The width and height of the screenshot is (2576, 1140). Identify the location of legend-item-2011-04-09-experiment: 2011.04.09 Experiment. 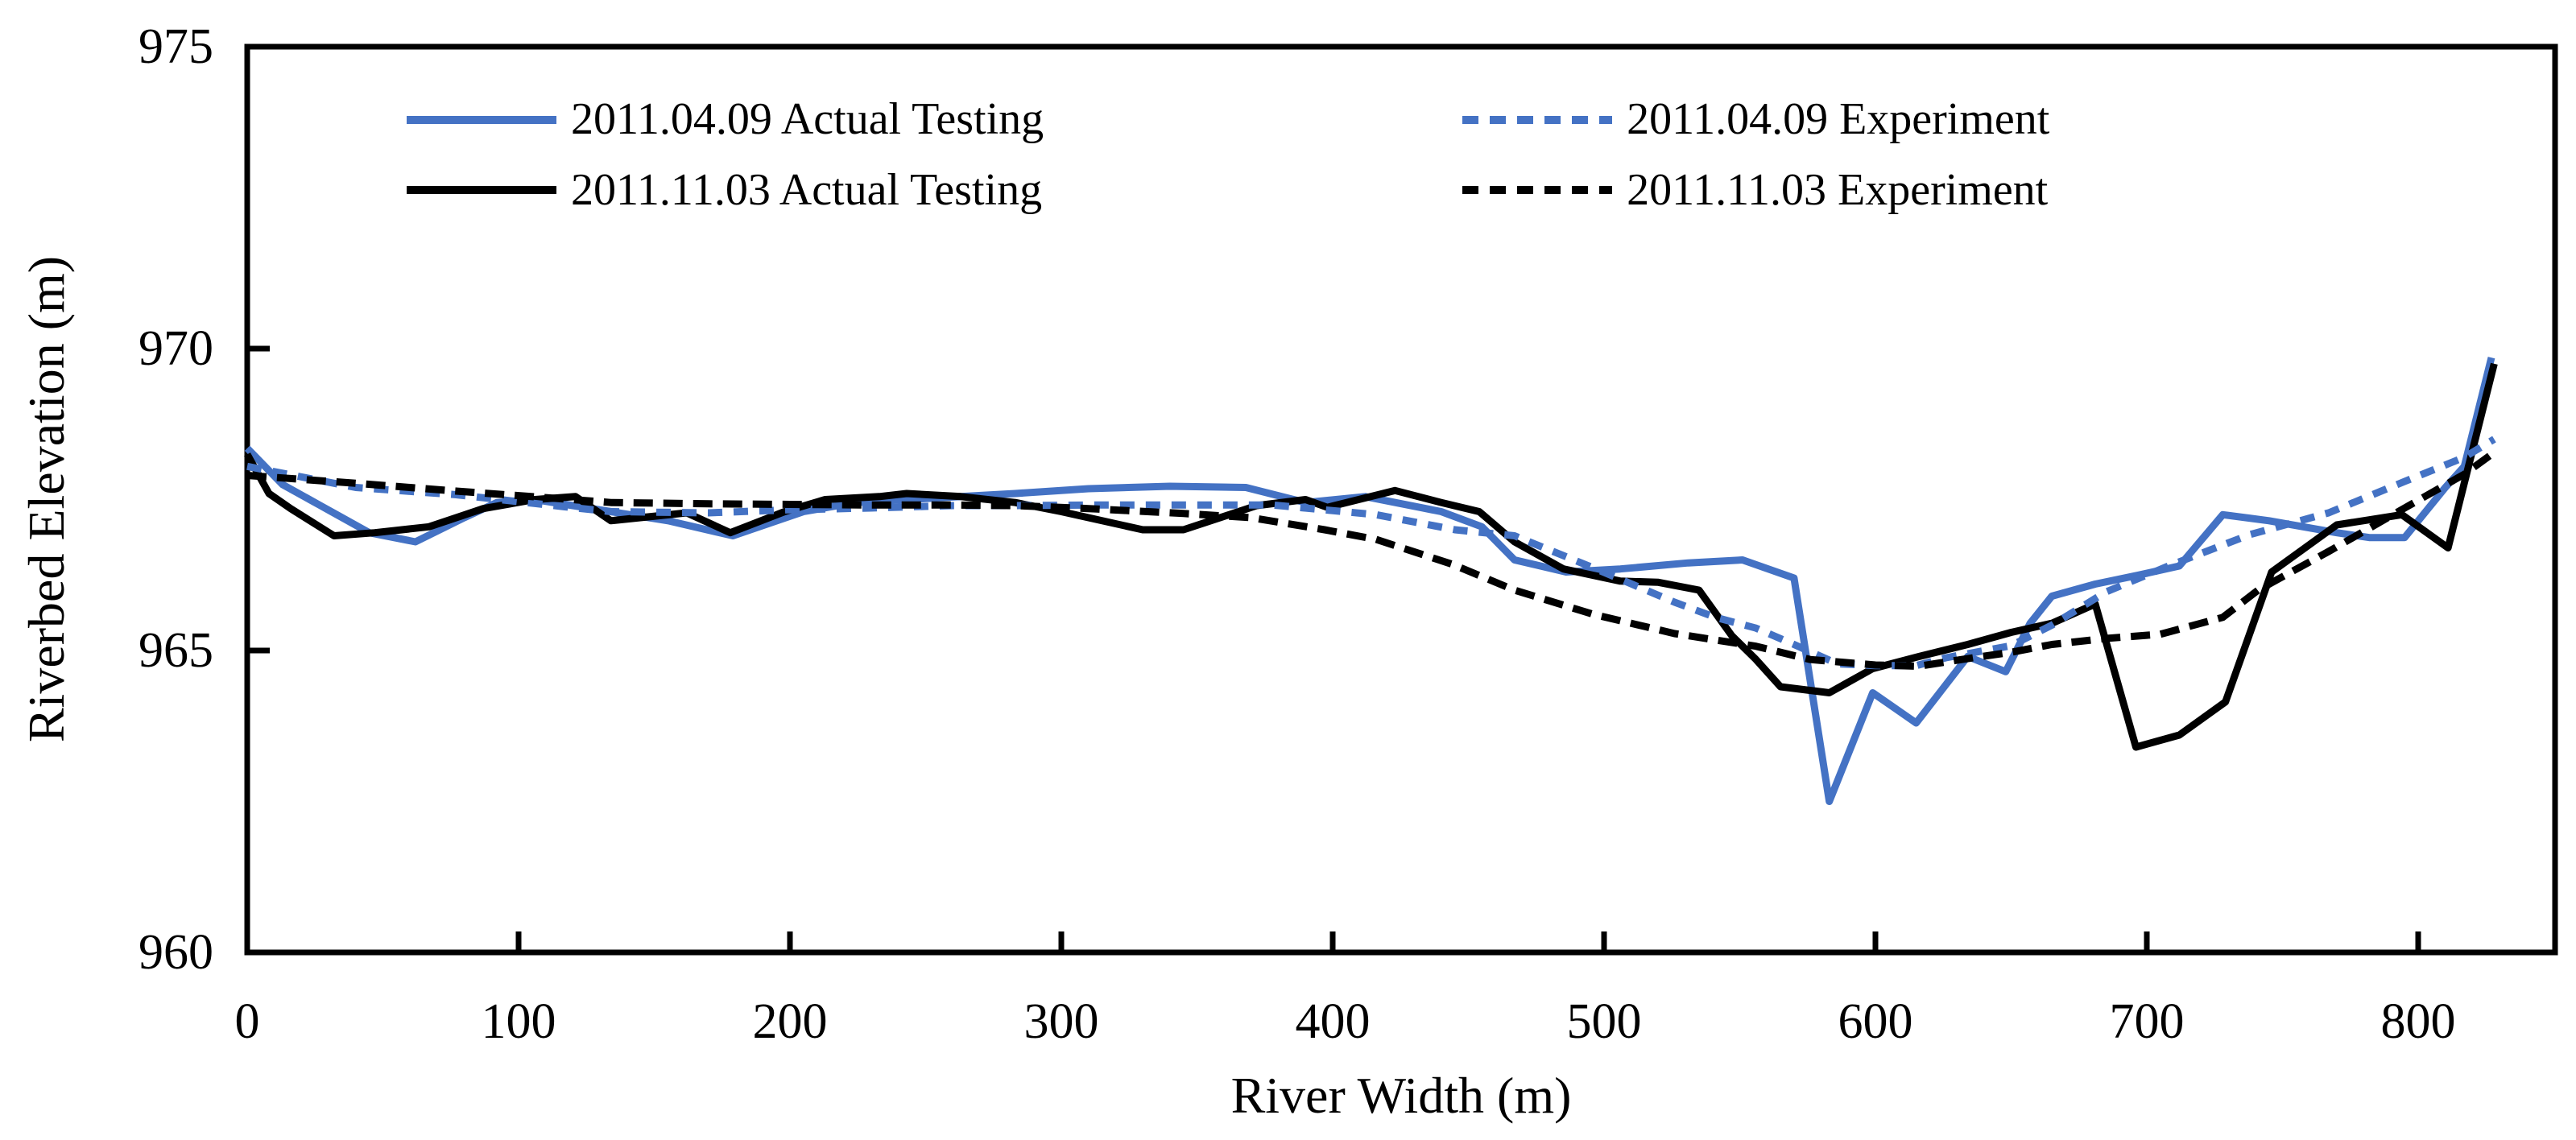
(1756, 119).